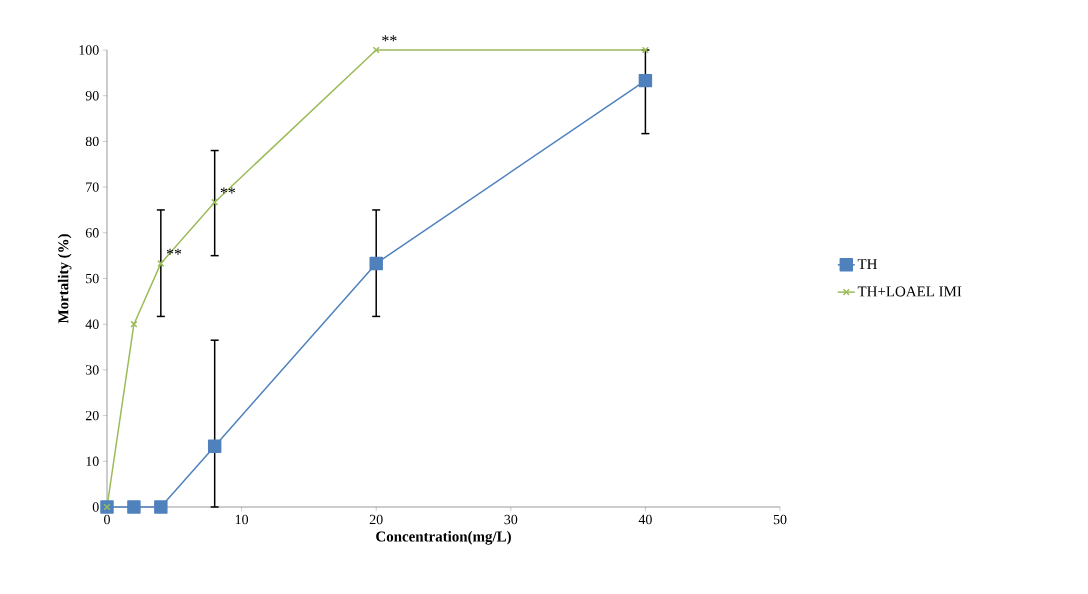  Describe the element at coordinates (92, 278) in the screenshot. I see `y-tick-label: 50` at that location.